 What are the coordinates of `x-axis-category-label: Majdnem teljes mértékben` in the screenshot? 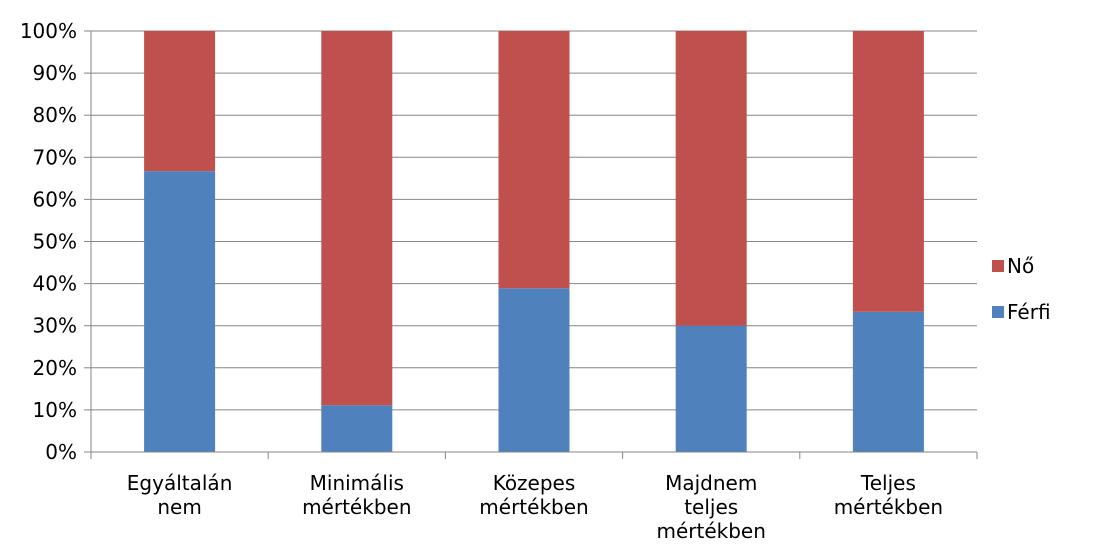 It's located at (710, 507).